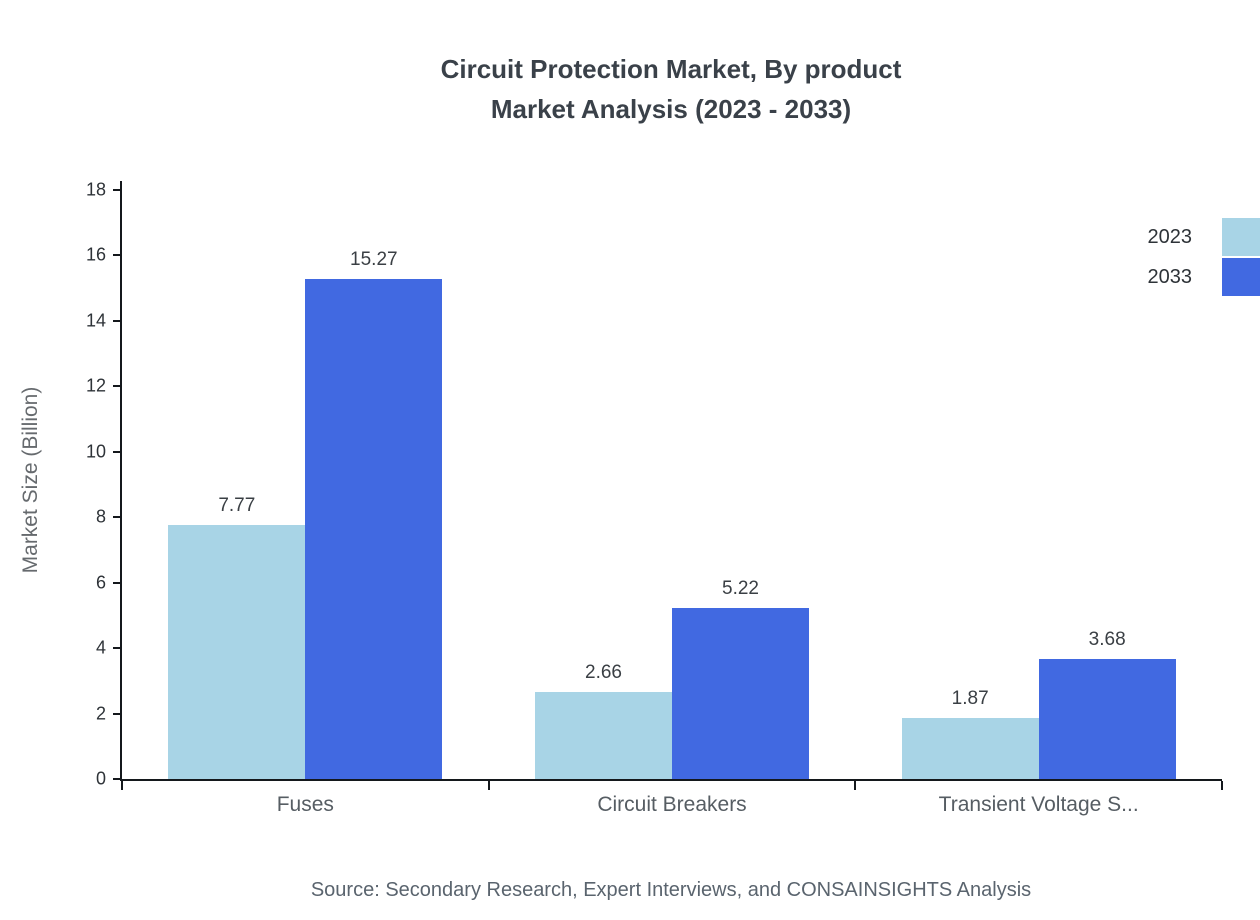  What do you see at coordinates (95, 189) in the screenshot?
I see `y-tick-label: 18` at bounding box center [95, 189].